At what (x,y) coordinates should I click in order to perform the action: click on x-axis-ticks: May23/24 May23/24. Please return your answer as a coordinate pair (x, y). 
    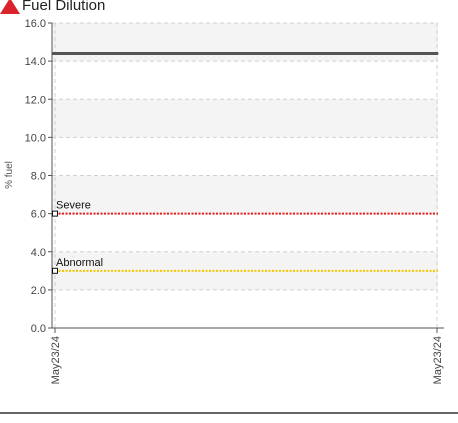
    Looking at the image, I should click on (247, 356).